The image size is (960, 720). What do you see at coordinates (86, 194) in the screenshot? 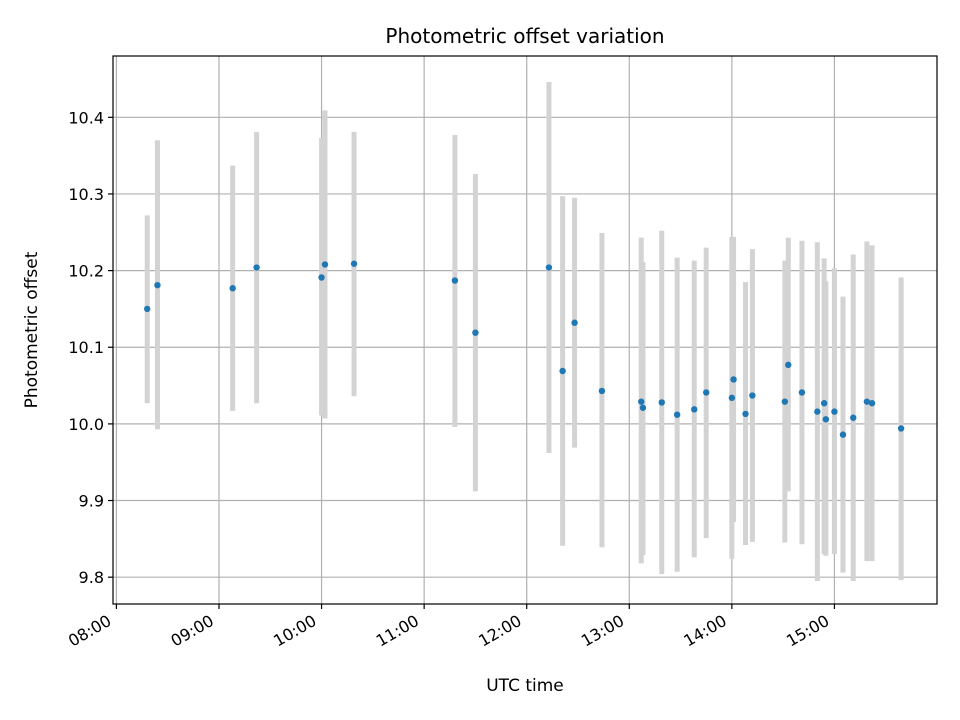
I see `y-tick-label: 10.3` at bounding box center [86, 194].